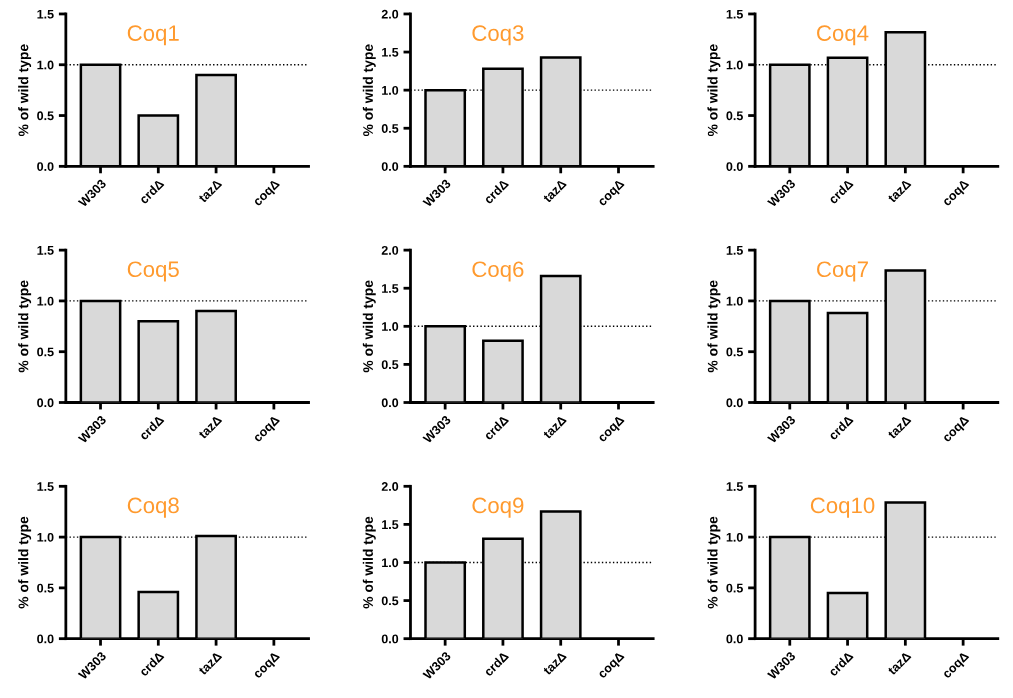  What do you see at coordinates (153, 507) in the screenshot?
I see `chart-title: Coq8` at bounding box center [153, 507].